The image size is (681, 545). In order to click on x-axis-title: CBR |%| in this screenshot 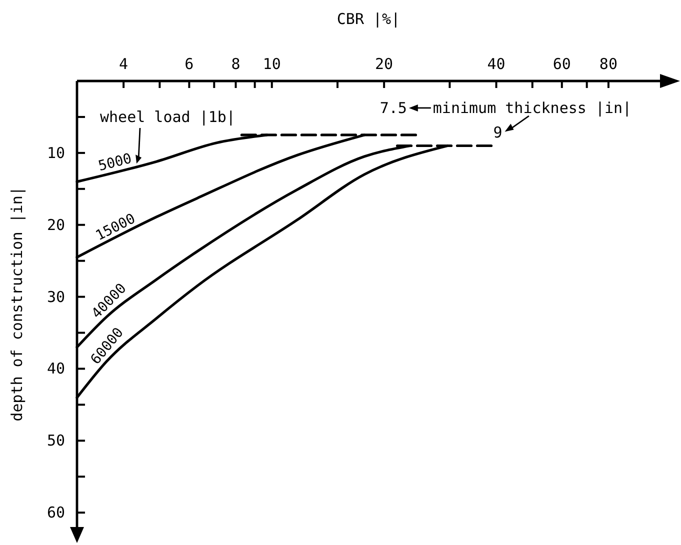, I will do `click(368, 19)`.